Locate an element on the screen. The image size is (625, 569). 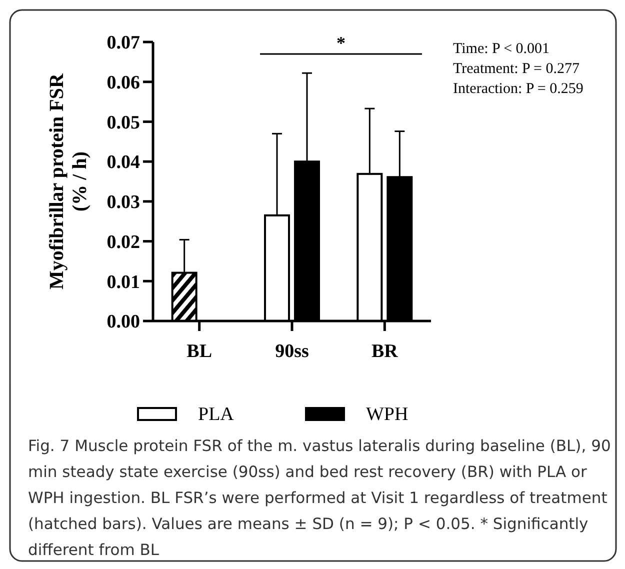
y-tick-label: 0.07 is located at coordinates (123, 43).